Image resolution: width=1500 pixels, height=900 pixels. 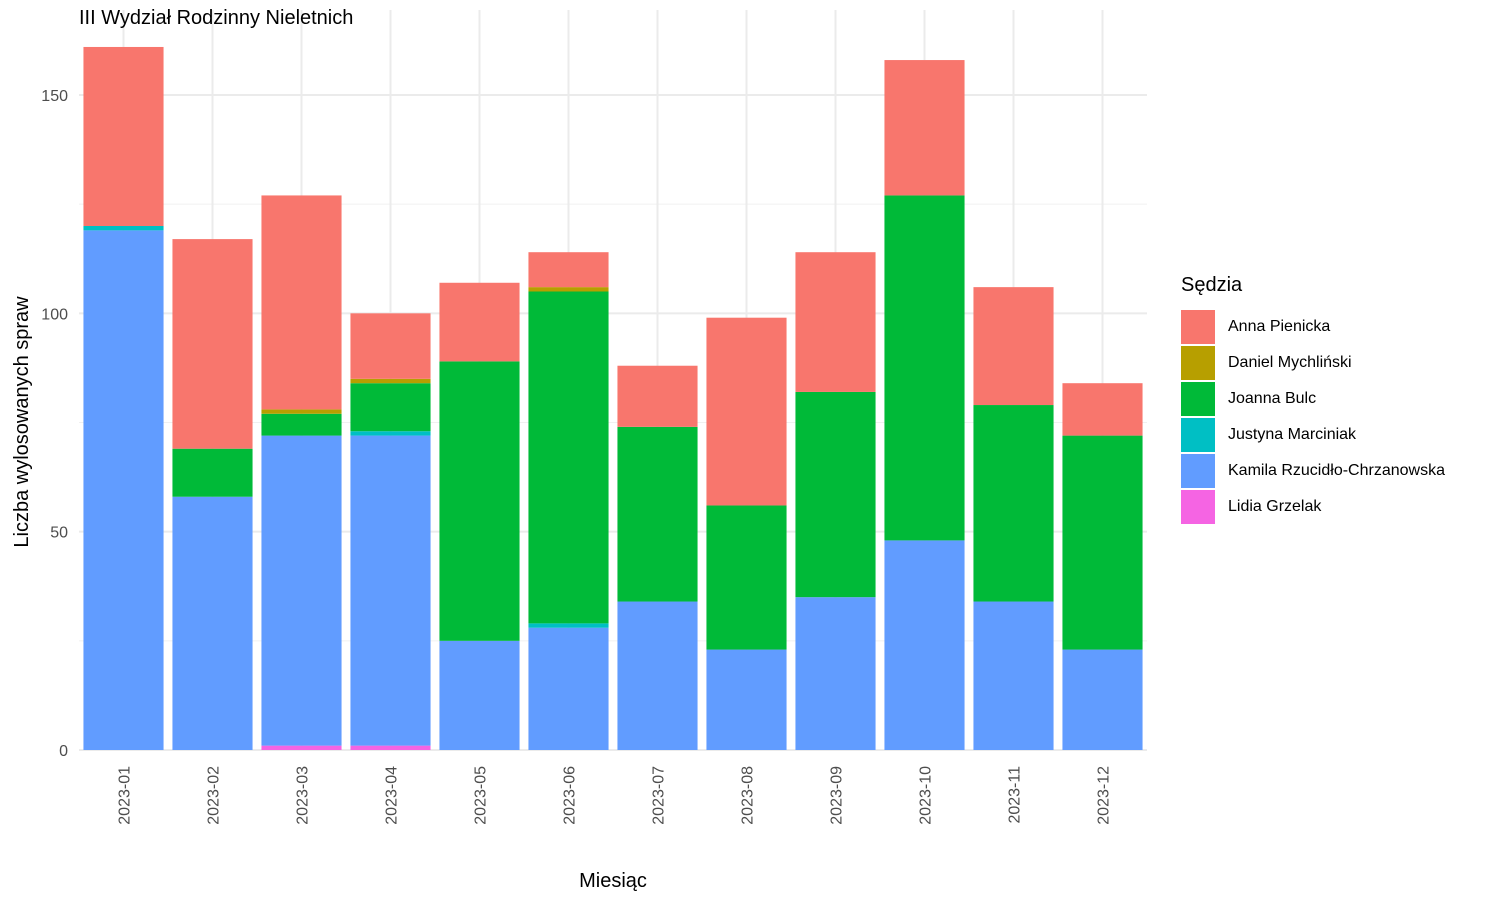 I want to click on y-tick-label: 0, so click(x=63, y=751).